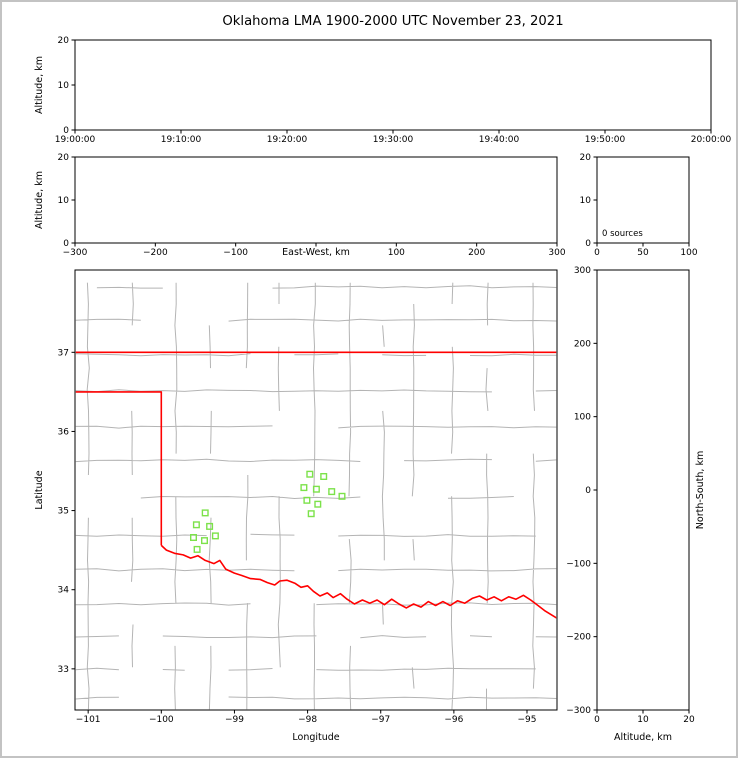  Describe the element at coordinates (578, 564) in the screenshot. I see `y-tick-label: −100` at that location.